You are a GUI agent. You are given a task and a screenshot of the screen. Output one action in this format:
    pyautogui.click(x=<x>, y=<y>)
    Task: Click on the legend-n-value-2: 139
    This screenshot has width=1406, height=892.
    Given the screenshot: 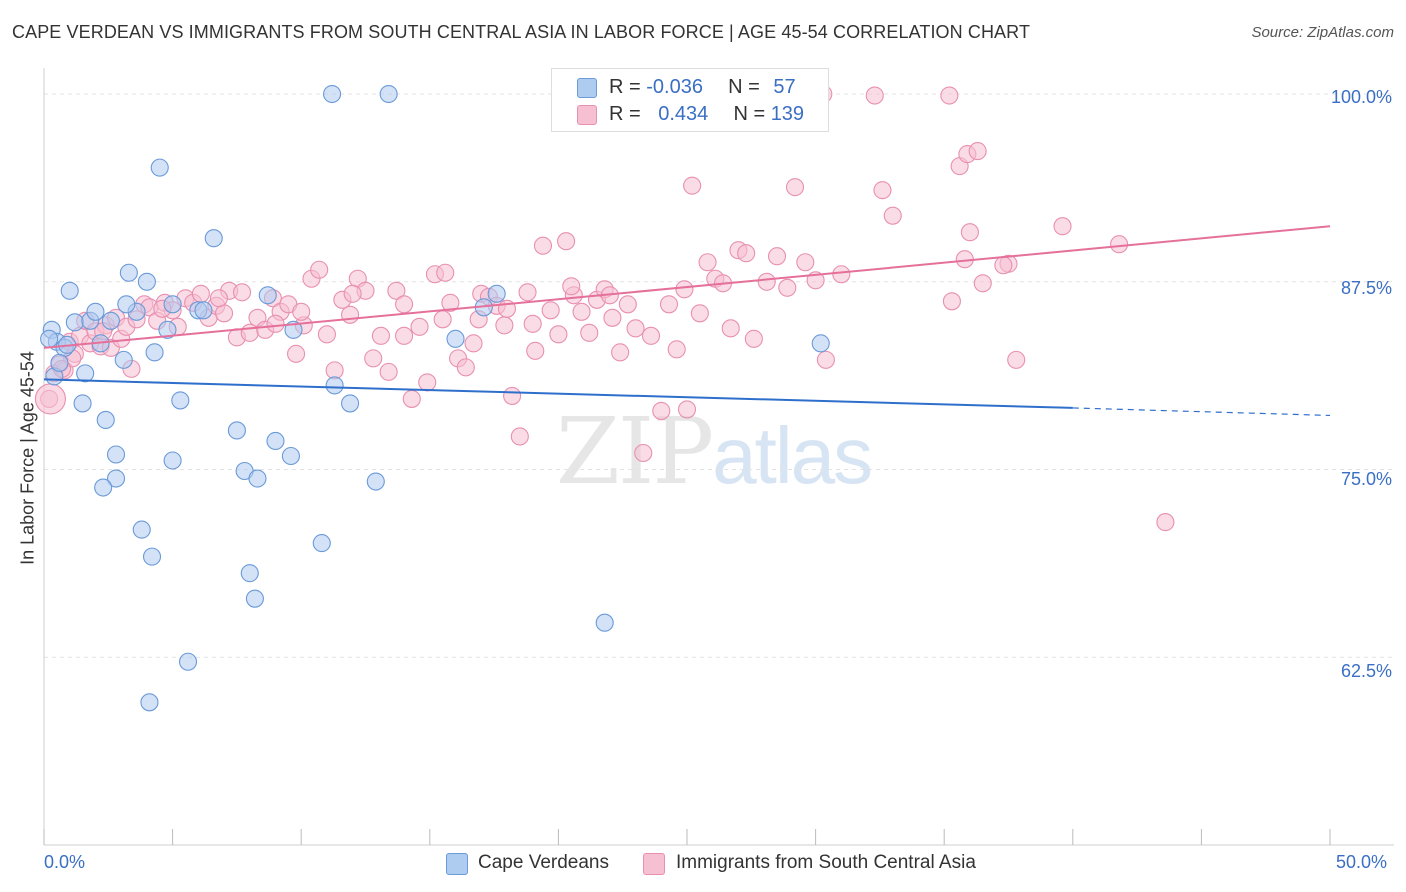 What is the action you would take?
    pyautogui.click(x=787, y=114)
    